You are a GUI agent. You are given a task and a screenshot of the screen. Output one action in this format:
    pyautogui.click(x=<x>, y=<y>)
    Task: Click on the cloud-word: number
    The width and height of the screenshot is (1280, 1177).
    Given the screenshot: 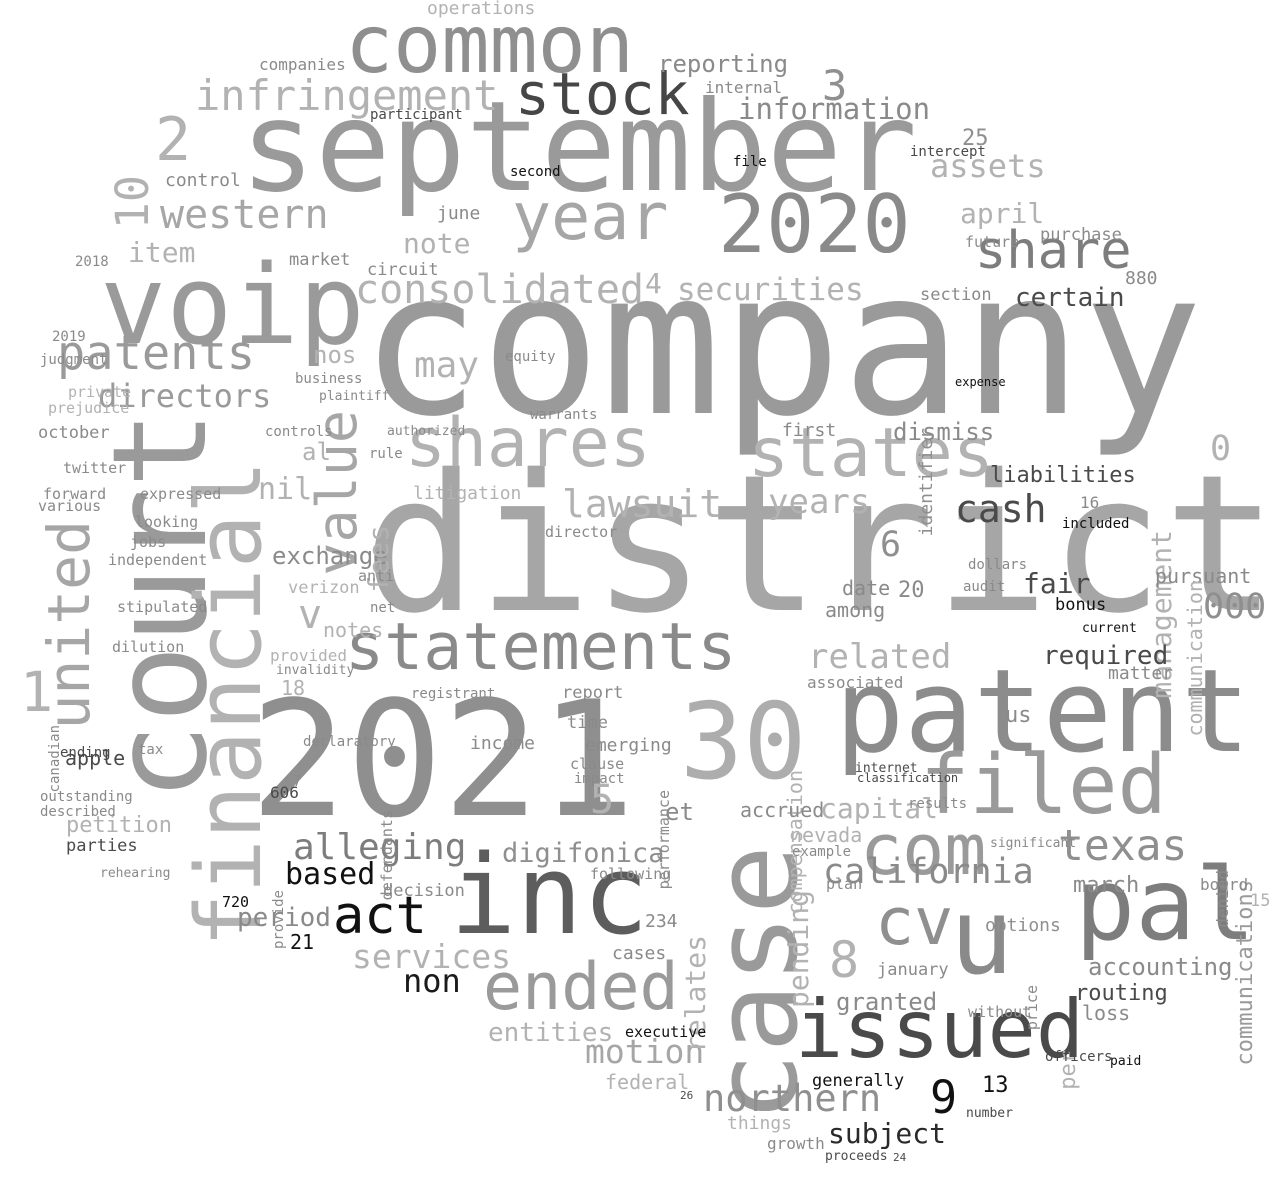 What is the action you would take?
    pyautogui.click(x=989, y=1113)
    